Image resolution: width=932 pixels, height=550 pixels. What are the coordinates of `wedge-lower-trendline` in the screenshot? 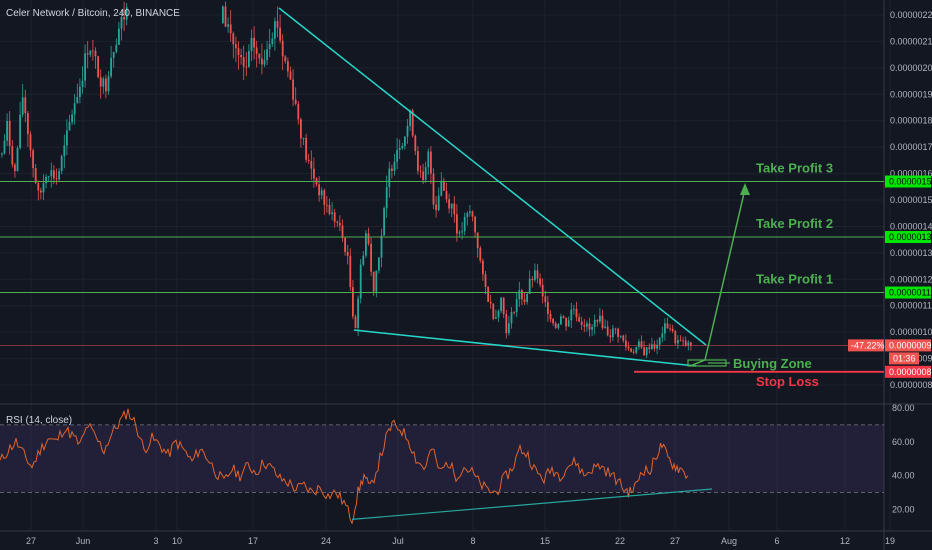 It's located at (525, 348).